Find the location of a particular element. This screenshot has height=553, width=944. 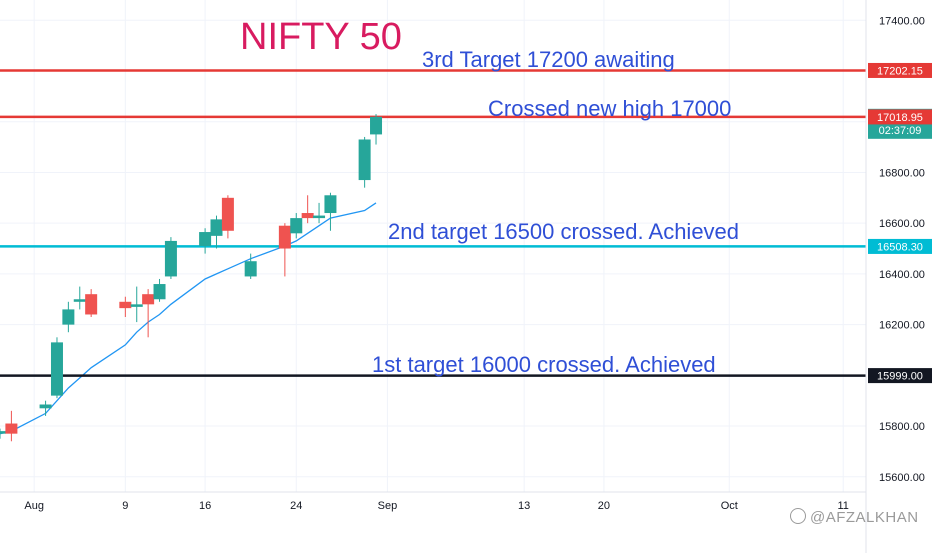

x-tick-label: 11 is located at coordinates (842, 506).